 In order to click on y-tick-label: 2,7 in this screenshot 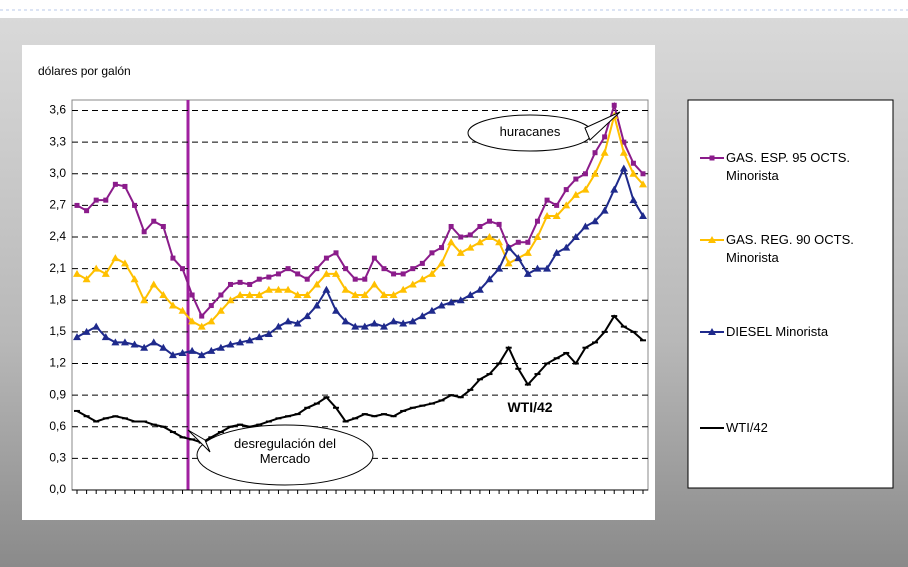, I will do `click(57, 205)`.